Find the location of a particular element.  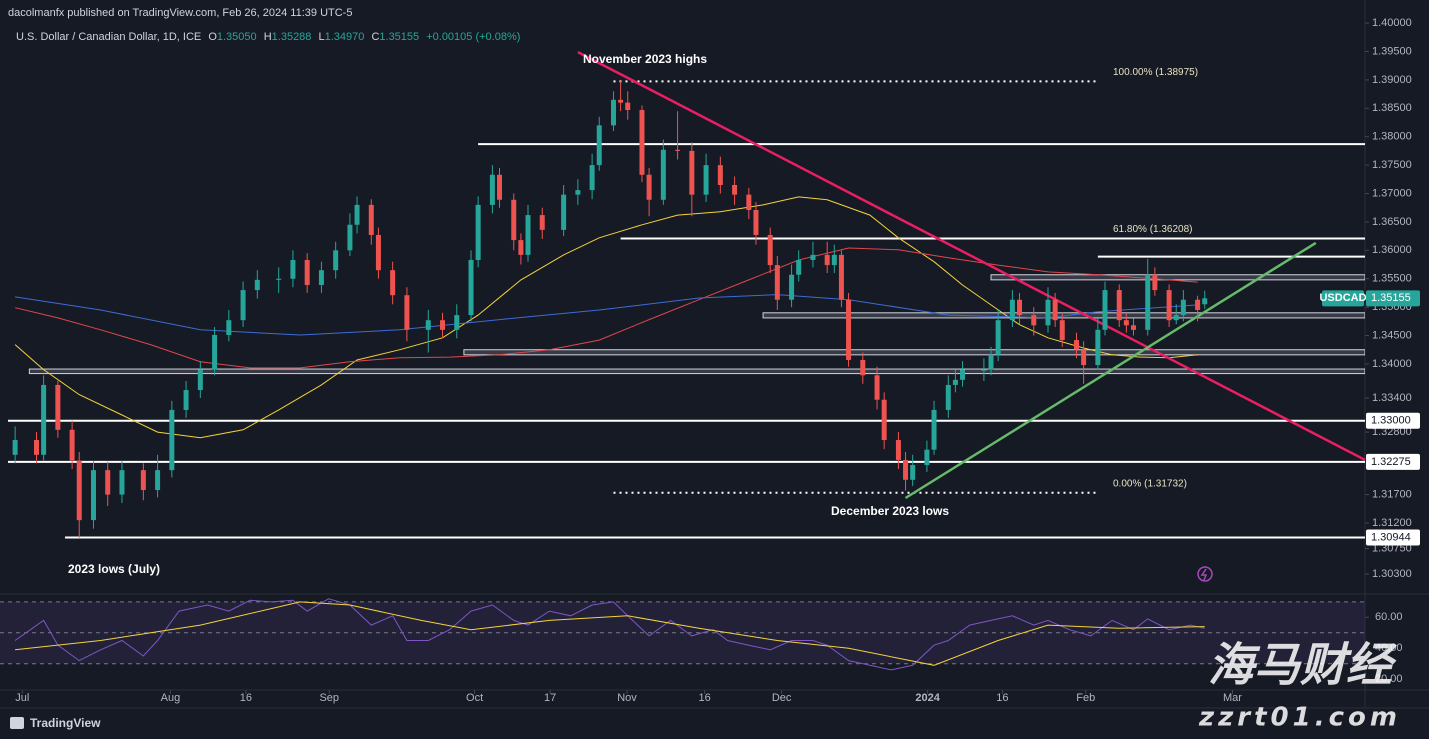

x-tick-label: 2024 is located at coordinates (927, 698).